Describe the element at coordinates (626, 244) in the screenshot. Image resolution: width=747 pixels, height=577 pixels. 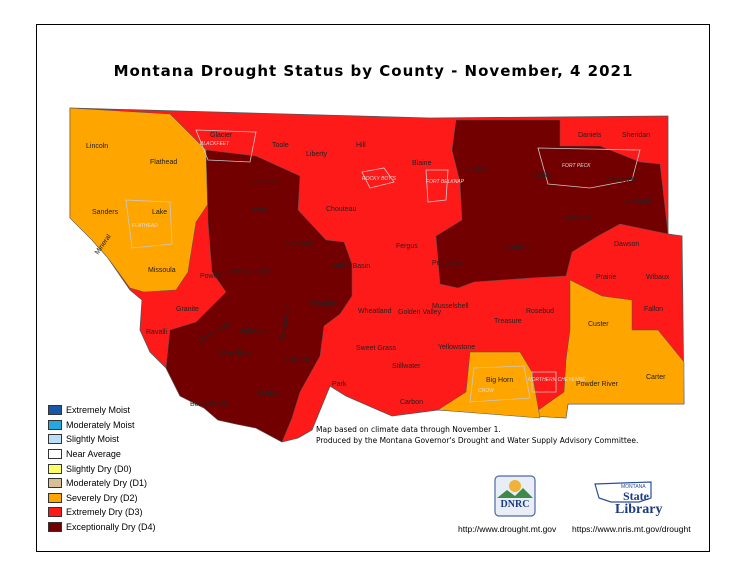
I see `county-label-dawson: Dawson` at that location.